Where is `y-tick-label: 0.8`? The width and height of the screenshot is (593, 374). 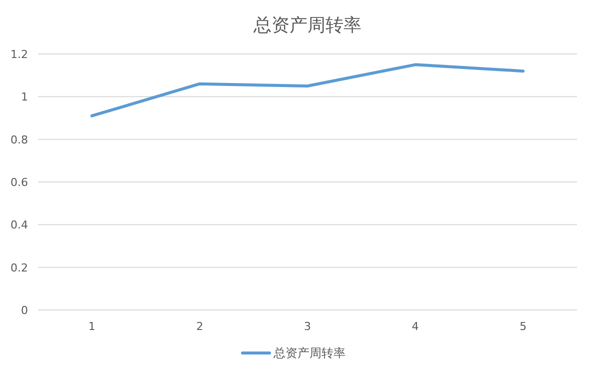 y-tick-label: 0.8 is located at coordinates (19, 139).